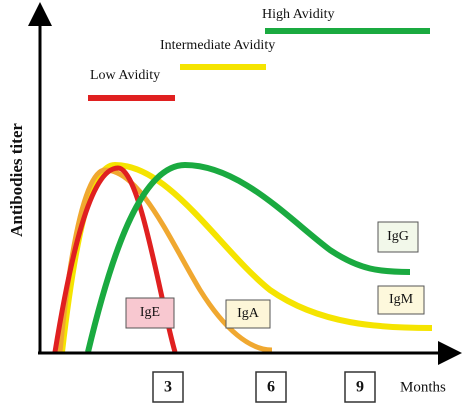  I want to click on iga-box, so click(248, 314).